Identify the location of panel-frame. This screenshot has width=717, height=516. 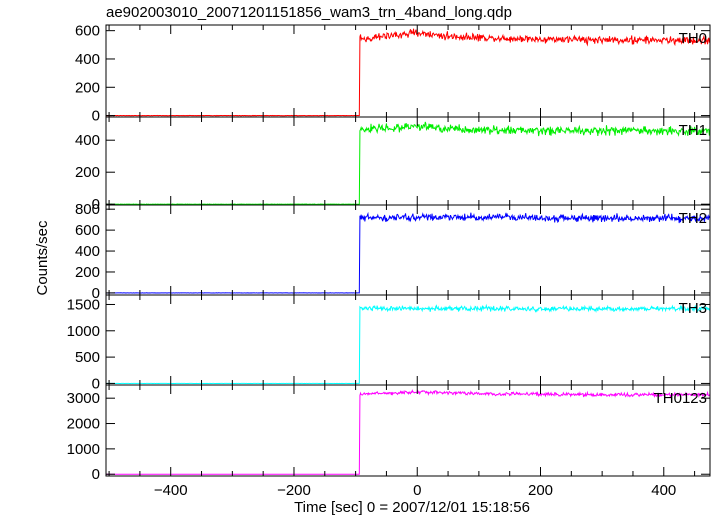
(408, 161).